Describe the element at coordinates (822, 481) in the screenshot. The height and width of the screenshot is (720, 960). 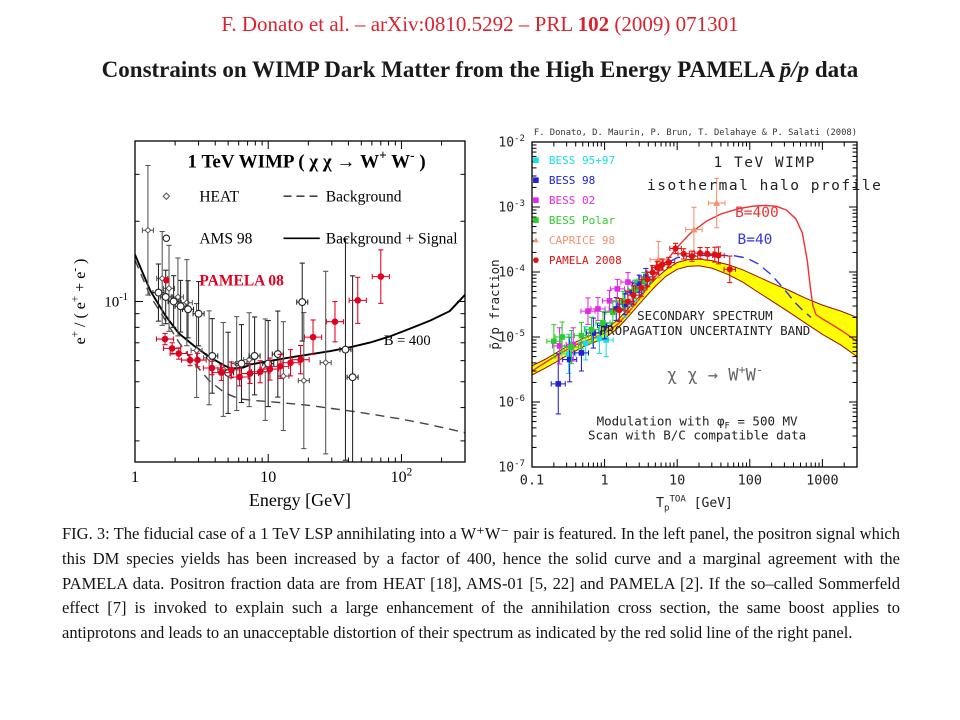
I see `svg-text: 1000` at that location.